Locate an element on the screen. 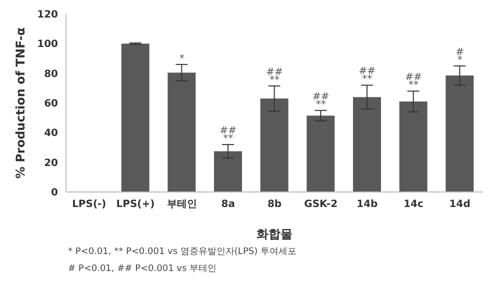 This screenshot has width=501, height=297. y-tick-label: 60 is located at coordinates (51, 104).